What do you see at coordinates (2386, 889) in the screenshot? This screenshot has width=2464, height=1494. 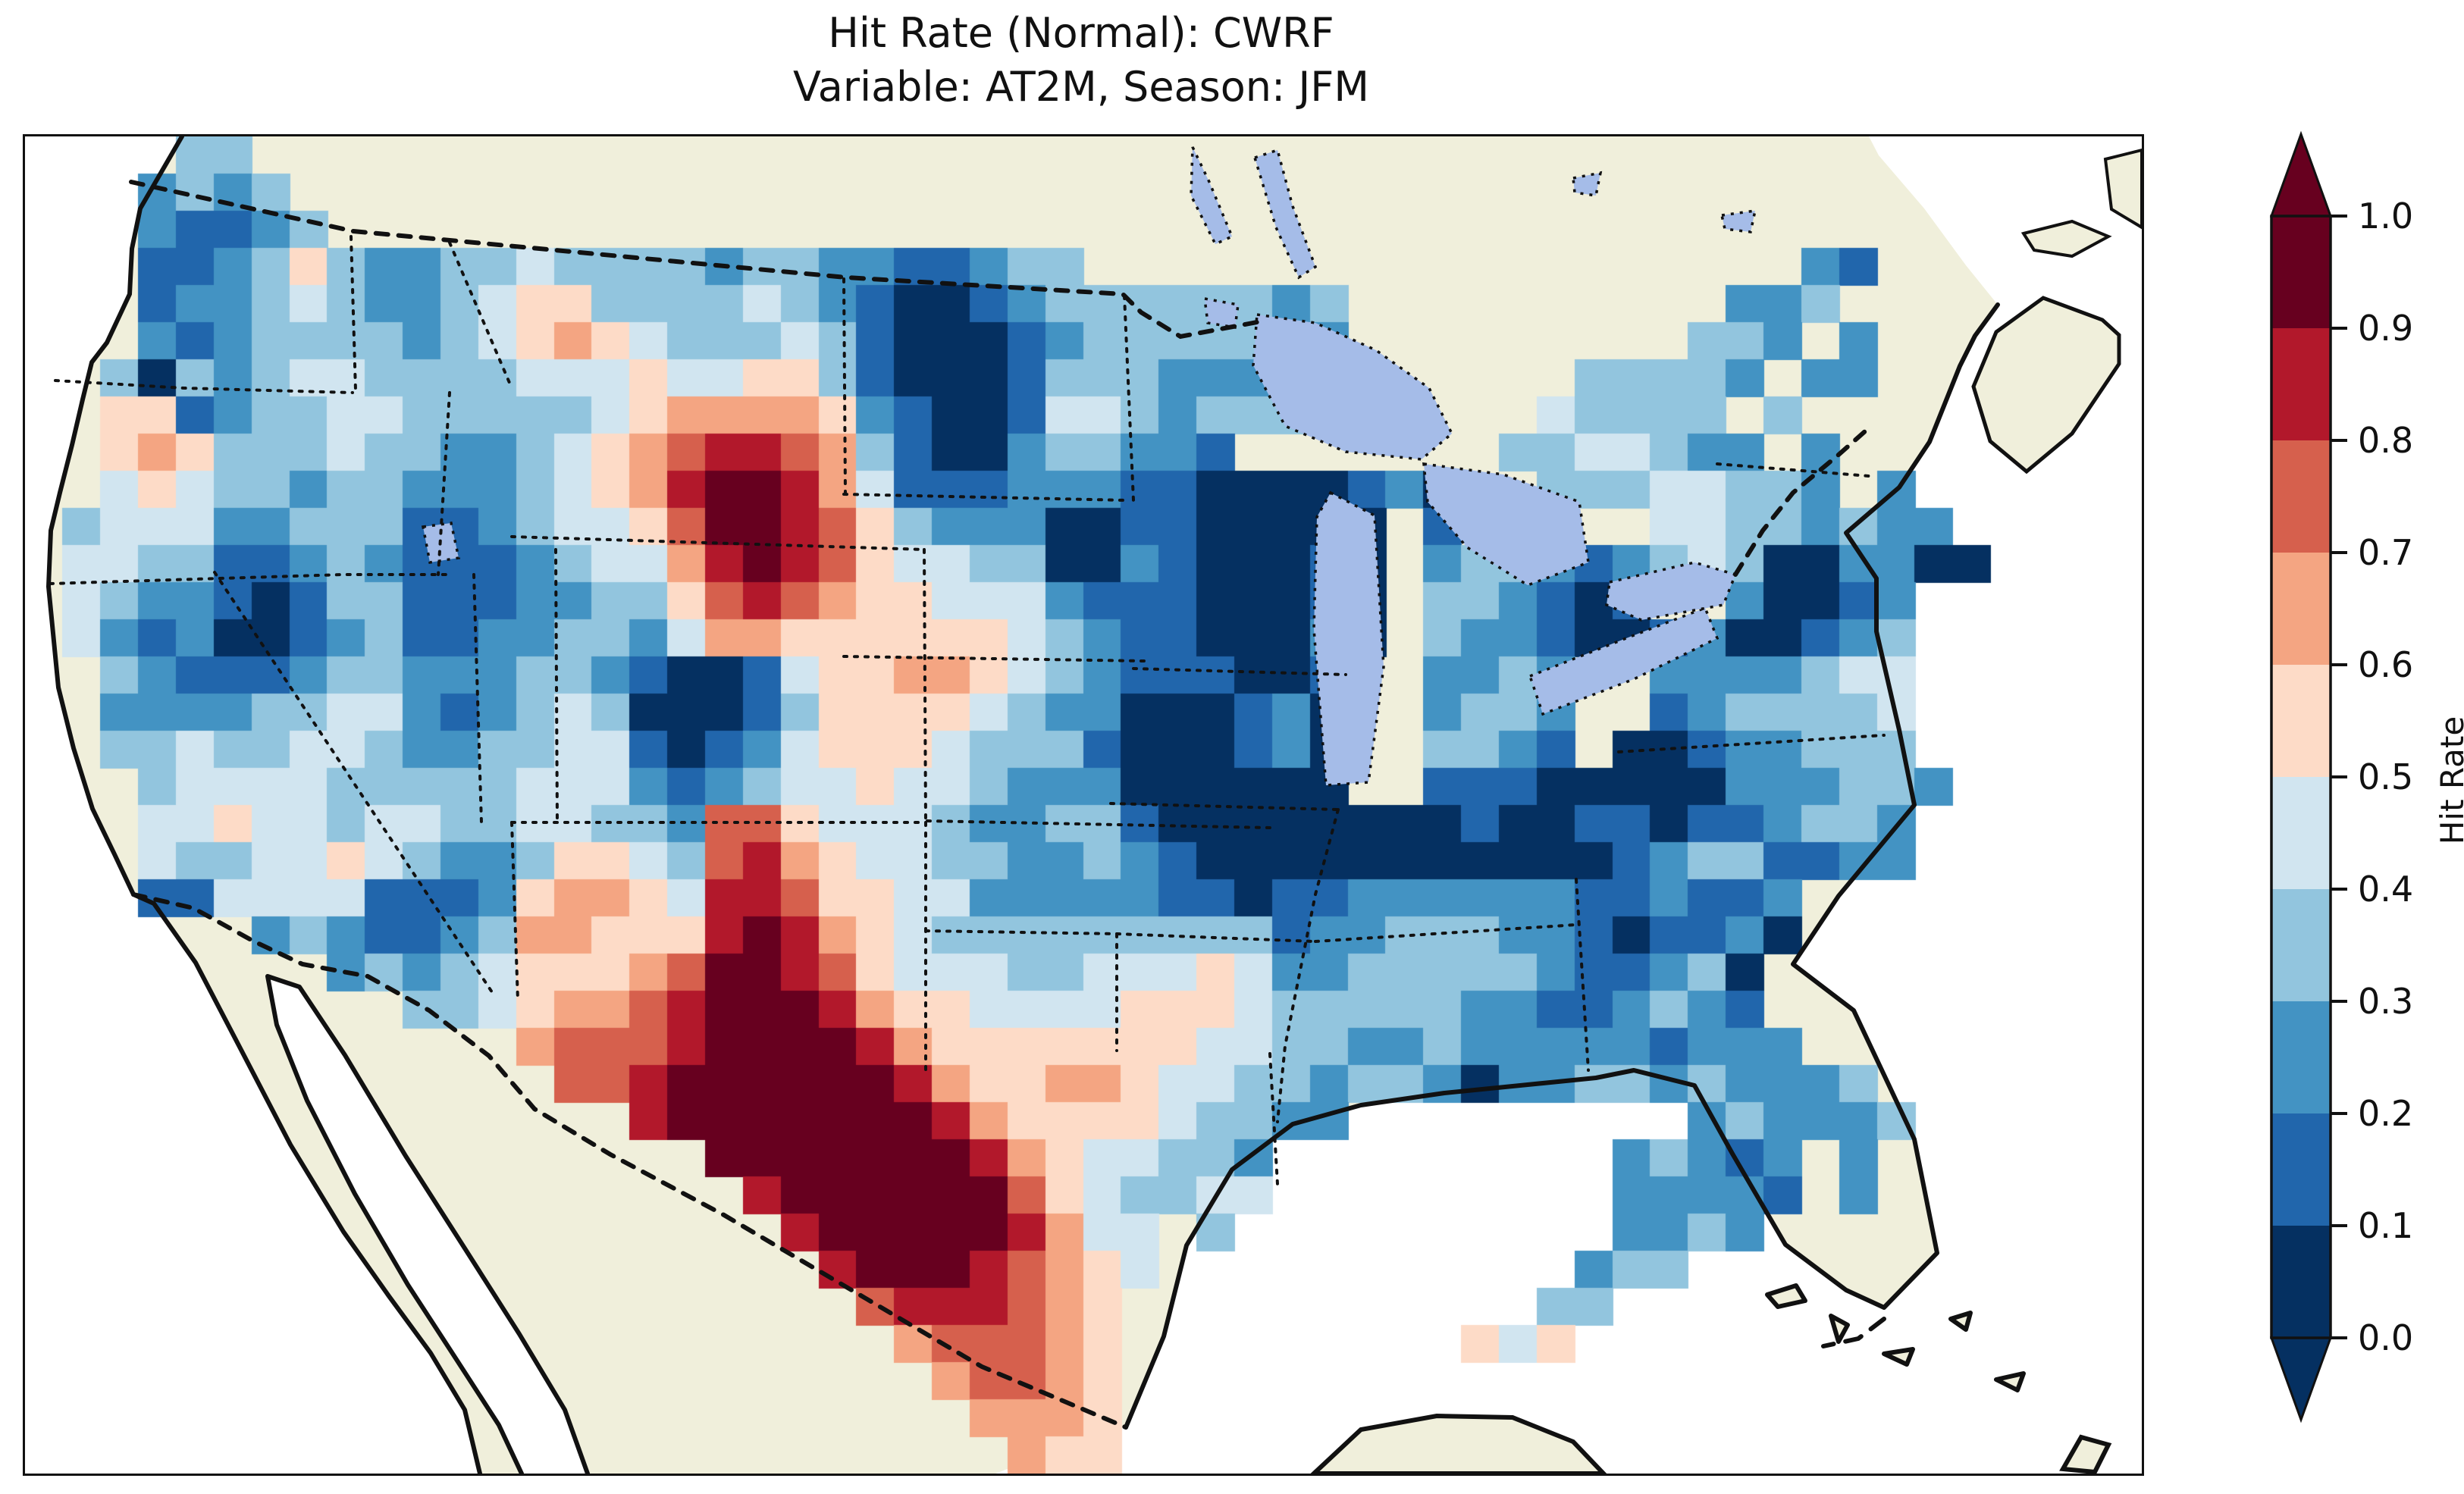 I see `colorbar-tick-label: 0.4` at bounding box center [2386, 889].